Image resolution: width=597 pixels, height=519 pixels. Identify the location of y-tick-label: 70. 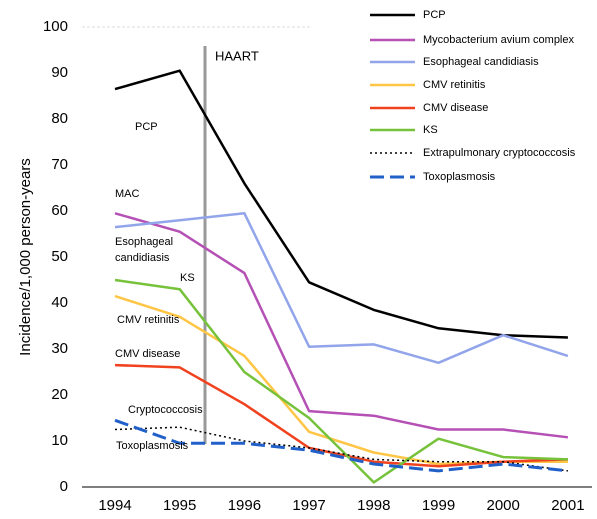
(59, 164).